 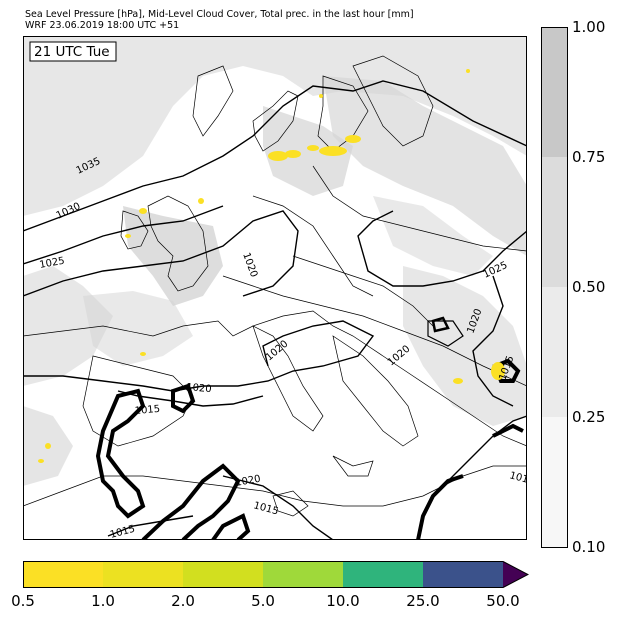 I want to click on cloud-cover-colorbar, so click(x=554, y=287).